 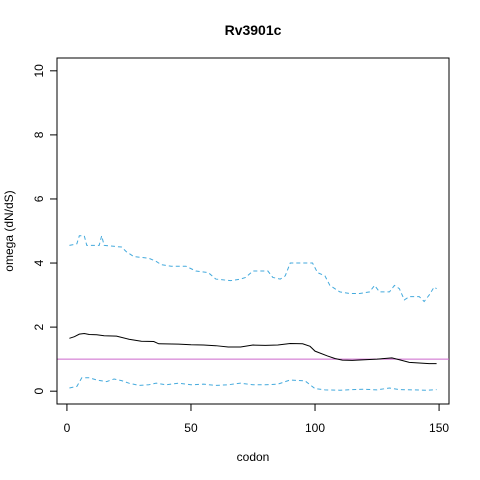 What do you see at coordinates (315, 428) in the screenshot?
I see `x-tick-label: 100` at bounding box center [315, 428].